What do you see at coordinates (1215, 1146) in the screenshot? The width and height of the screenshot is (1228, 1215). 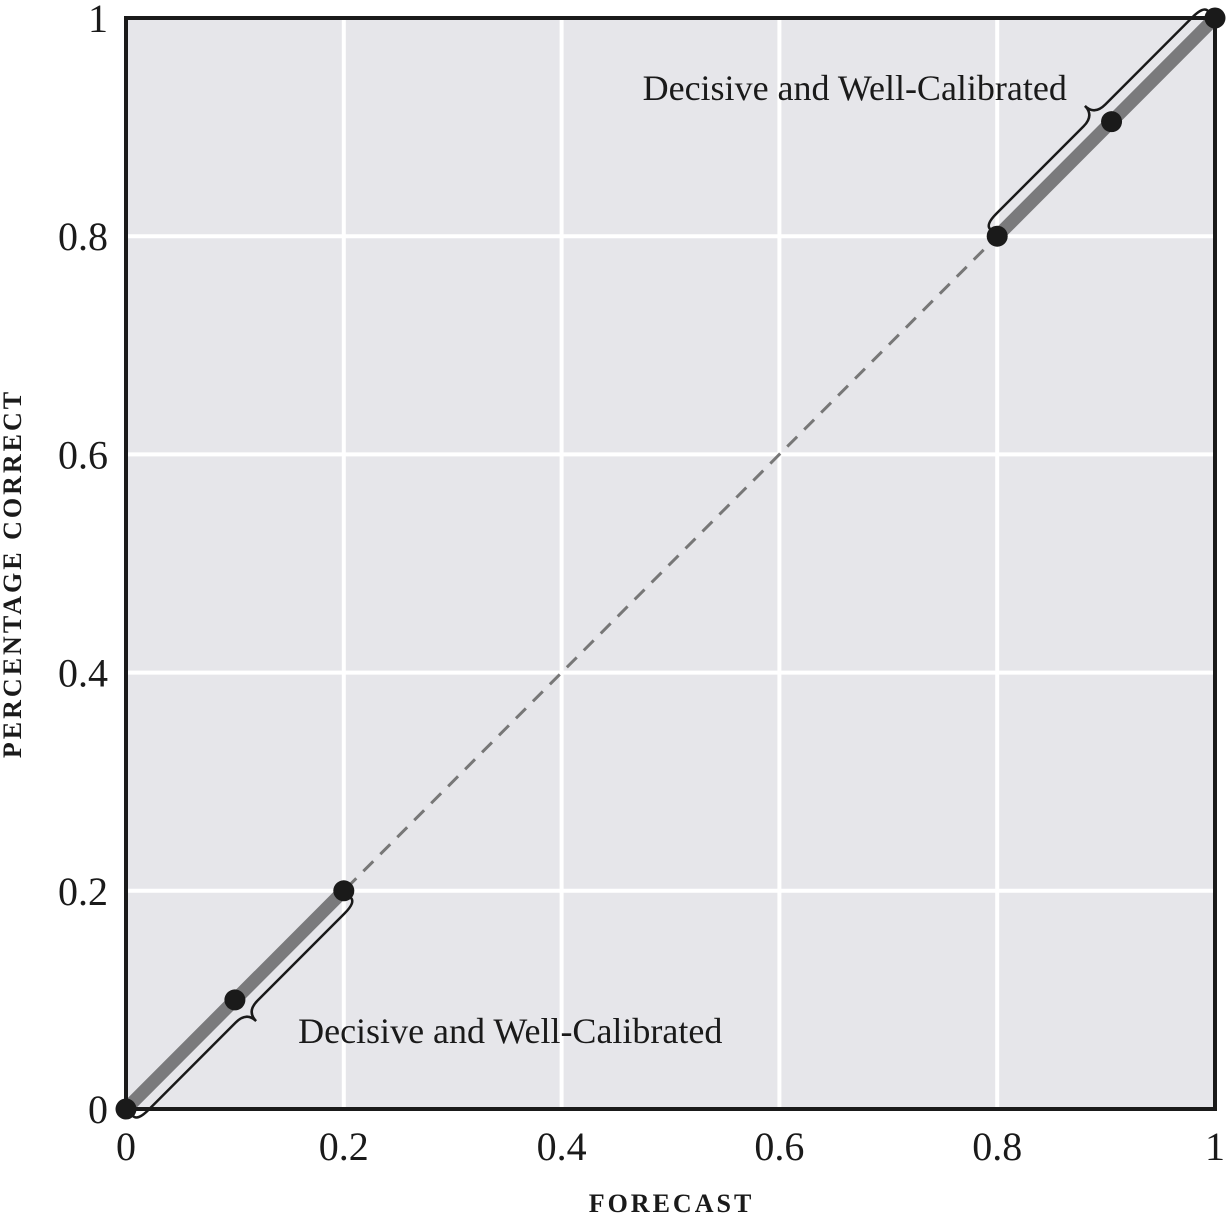 I see `x-tick-label-5: 1` at bounding box center [1215, 1146].